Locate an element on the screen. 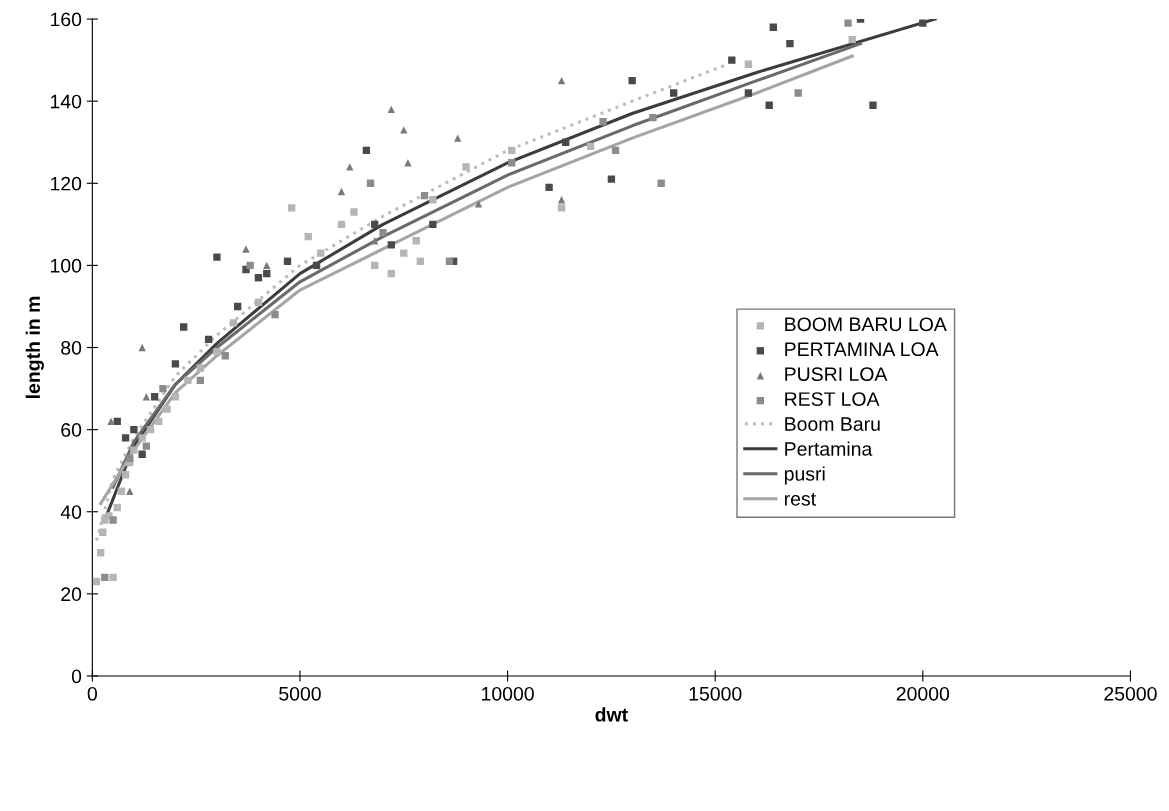  x-tick-label: 25000 is located at coordinates (1130, 693).